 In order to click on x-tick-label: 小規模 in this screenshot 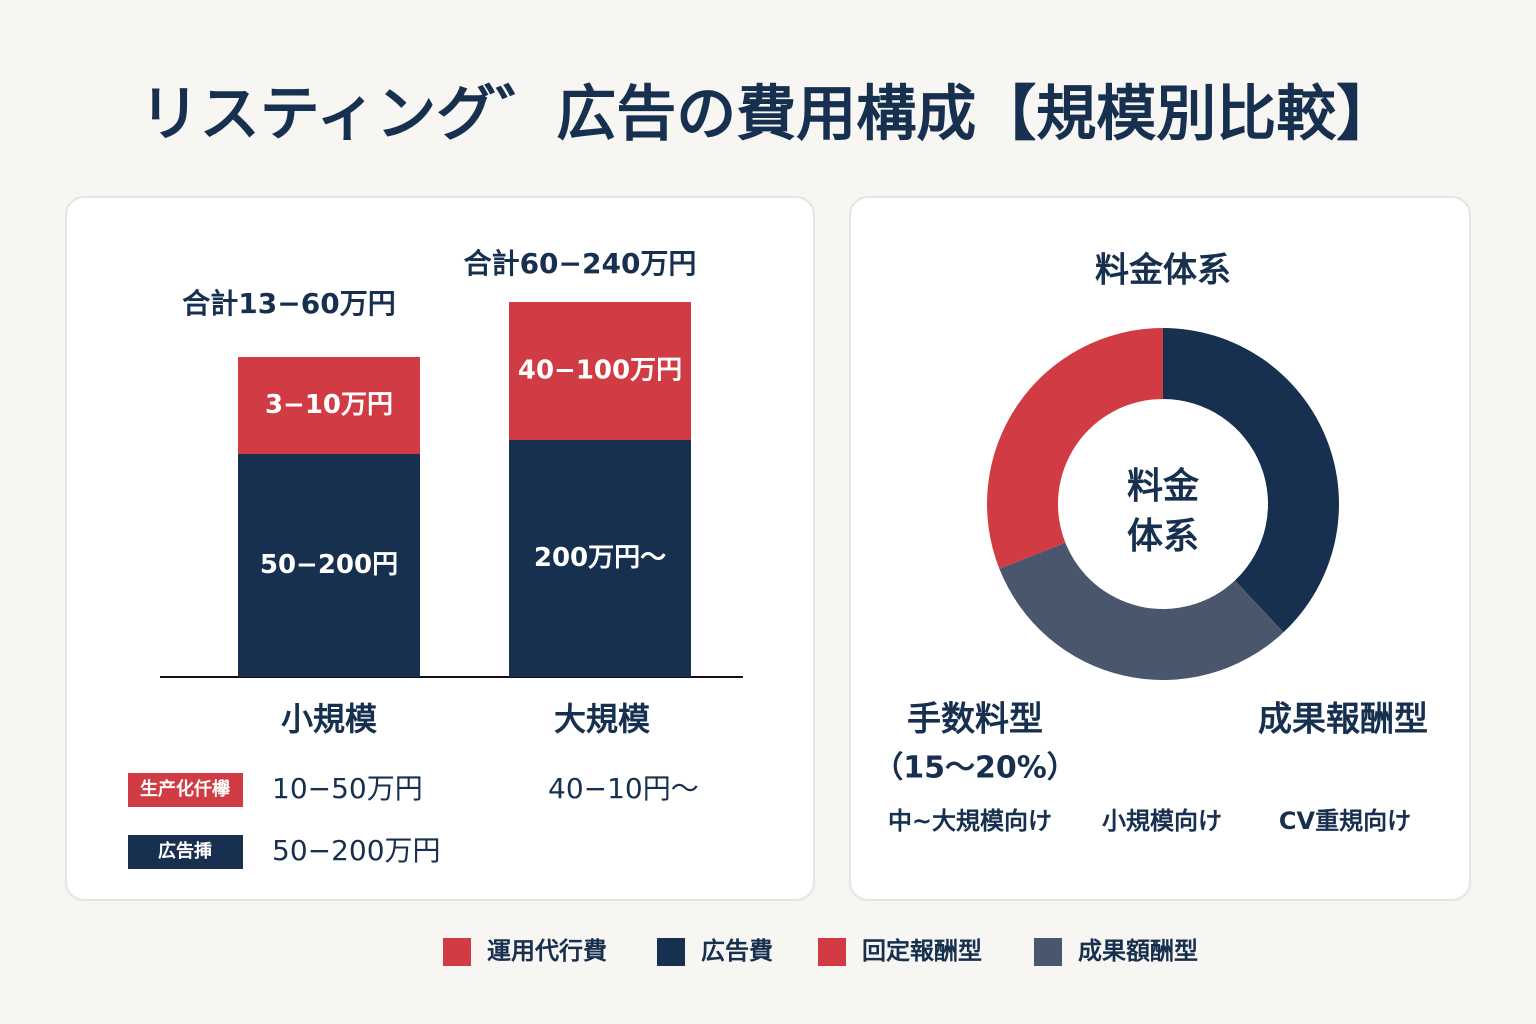, I will do `click(329, 719)`.